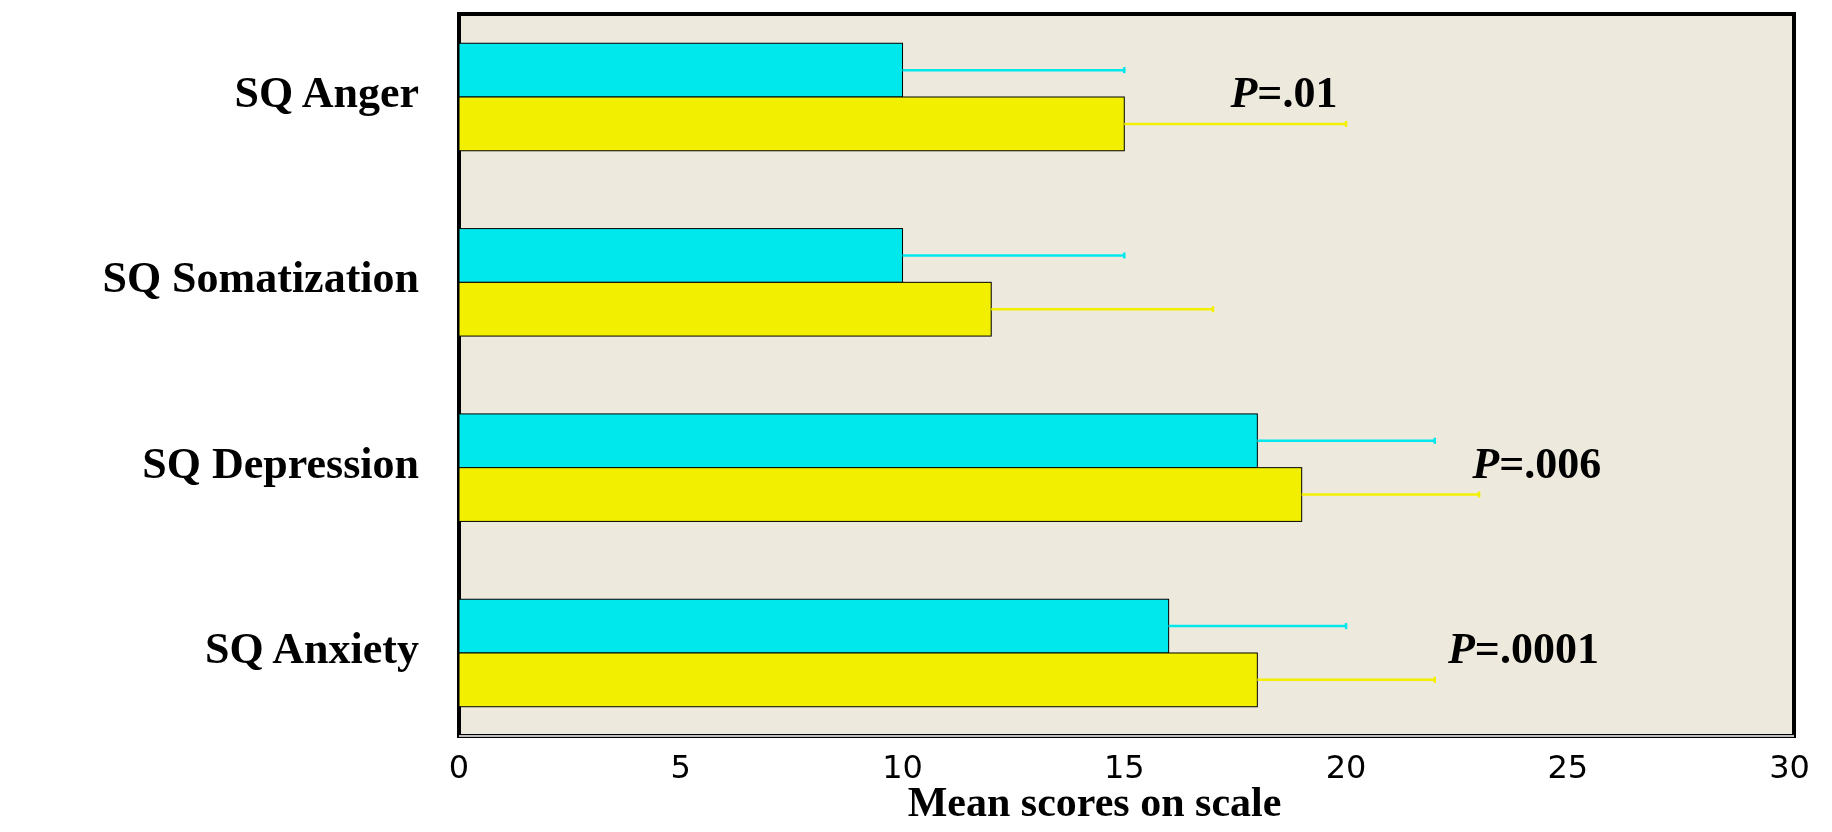  I want to click on x-tick-label: 25, so click(1568, 767).